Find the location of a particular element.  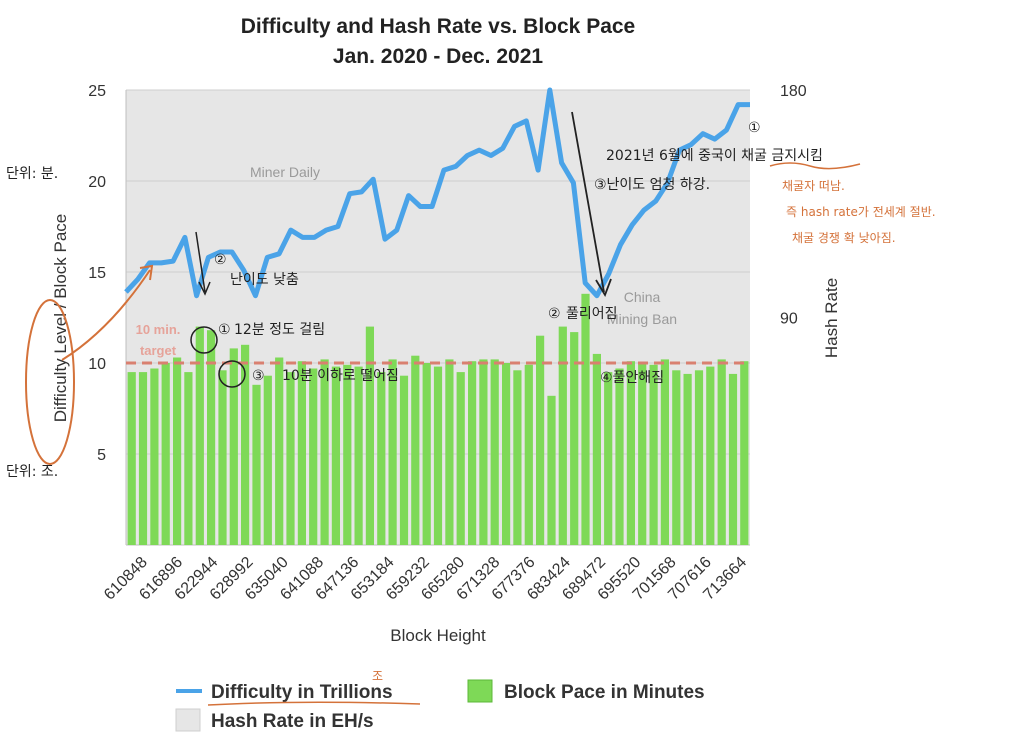

note-n3-num: ③ is located at coordinates (258, 376).